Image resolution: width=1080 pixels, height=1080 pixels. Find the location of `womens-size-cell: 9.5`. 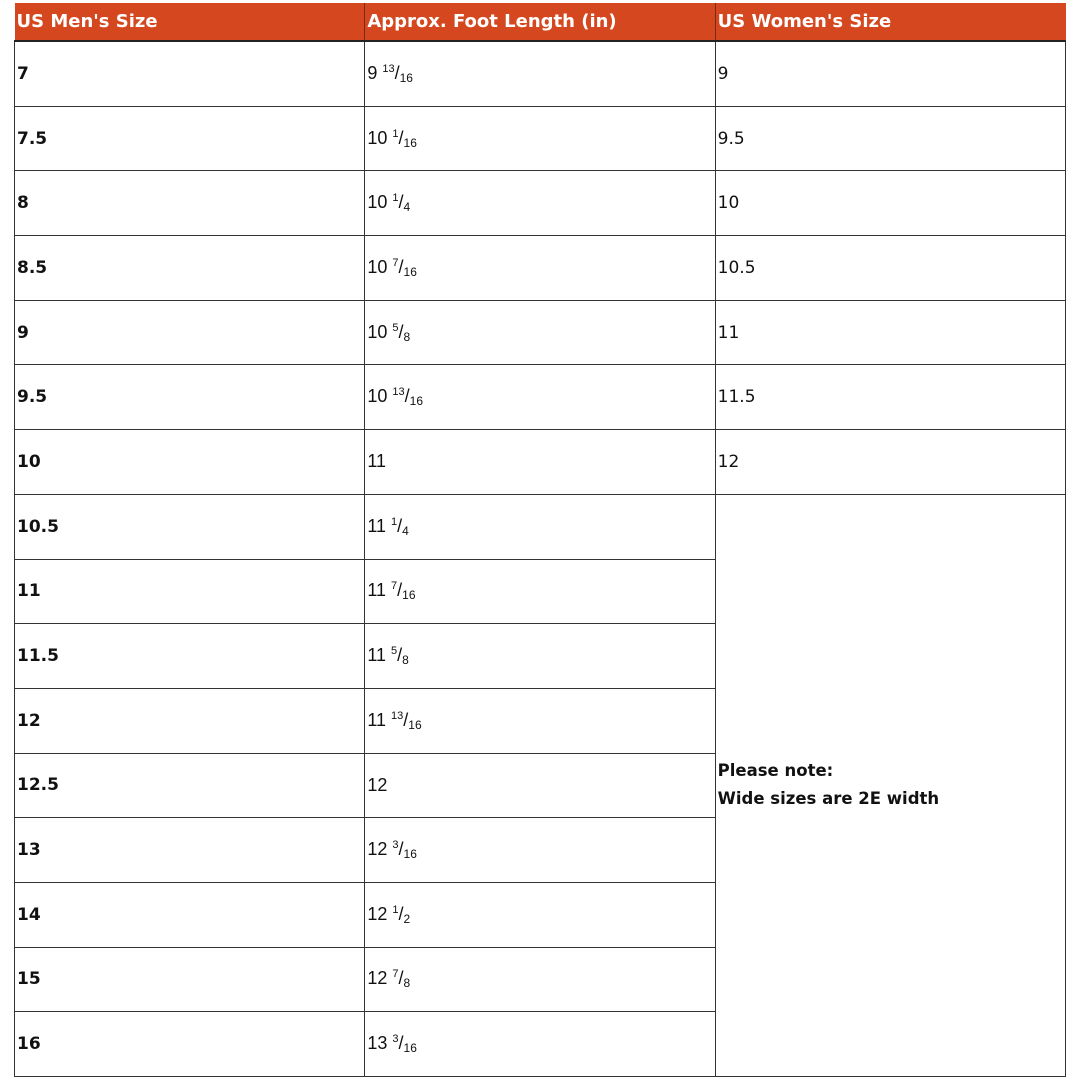

womens-size-cell: 9.5 is located at coordinates (890, 138).